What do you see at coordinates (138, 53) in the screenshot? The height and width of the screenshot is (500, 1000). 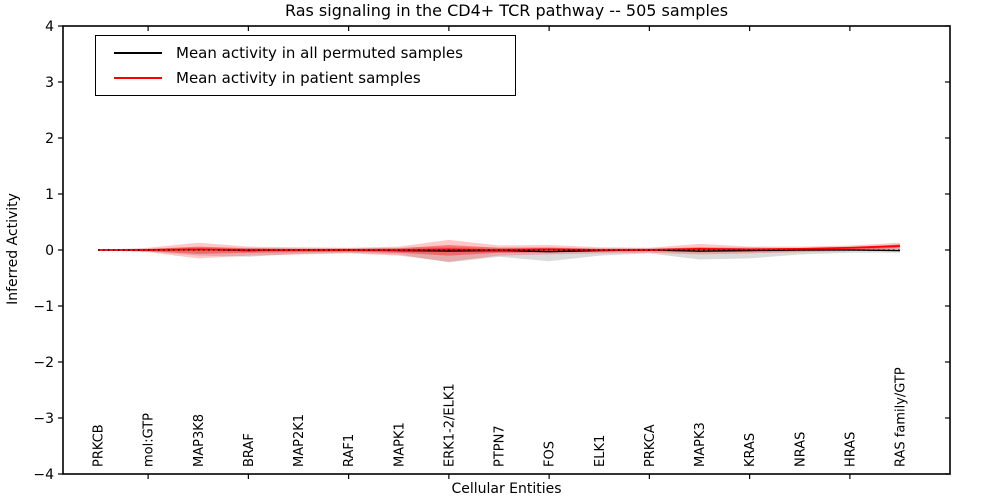 I see `legend-line-black` at bounding box center [138, 53].